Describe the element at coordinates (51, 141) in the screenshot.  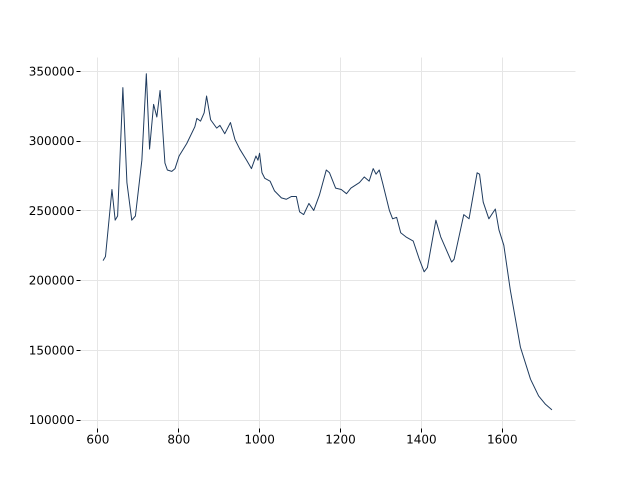
I see `y-tick-label: 300000` at that location.